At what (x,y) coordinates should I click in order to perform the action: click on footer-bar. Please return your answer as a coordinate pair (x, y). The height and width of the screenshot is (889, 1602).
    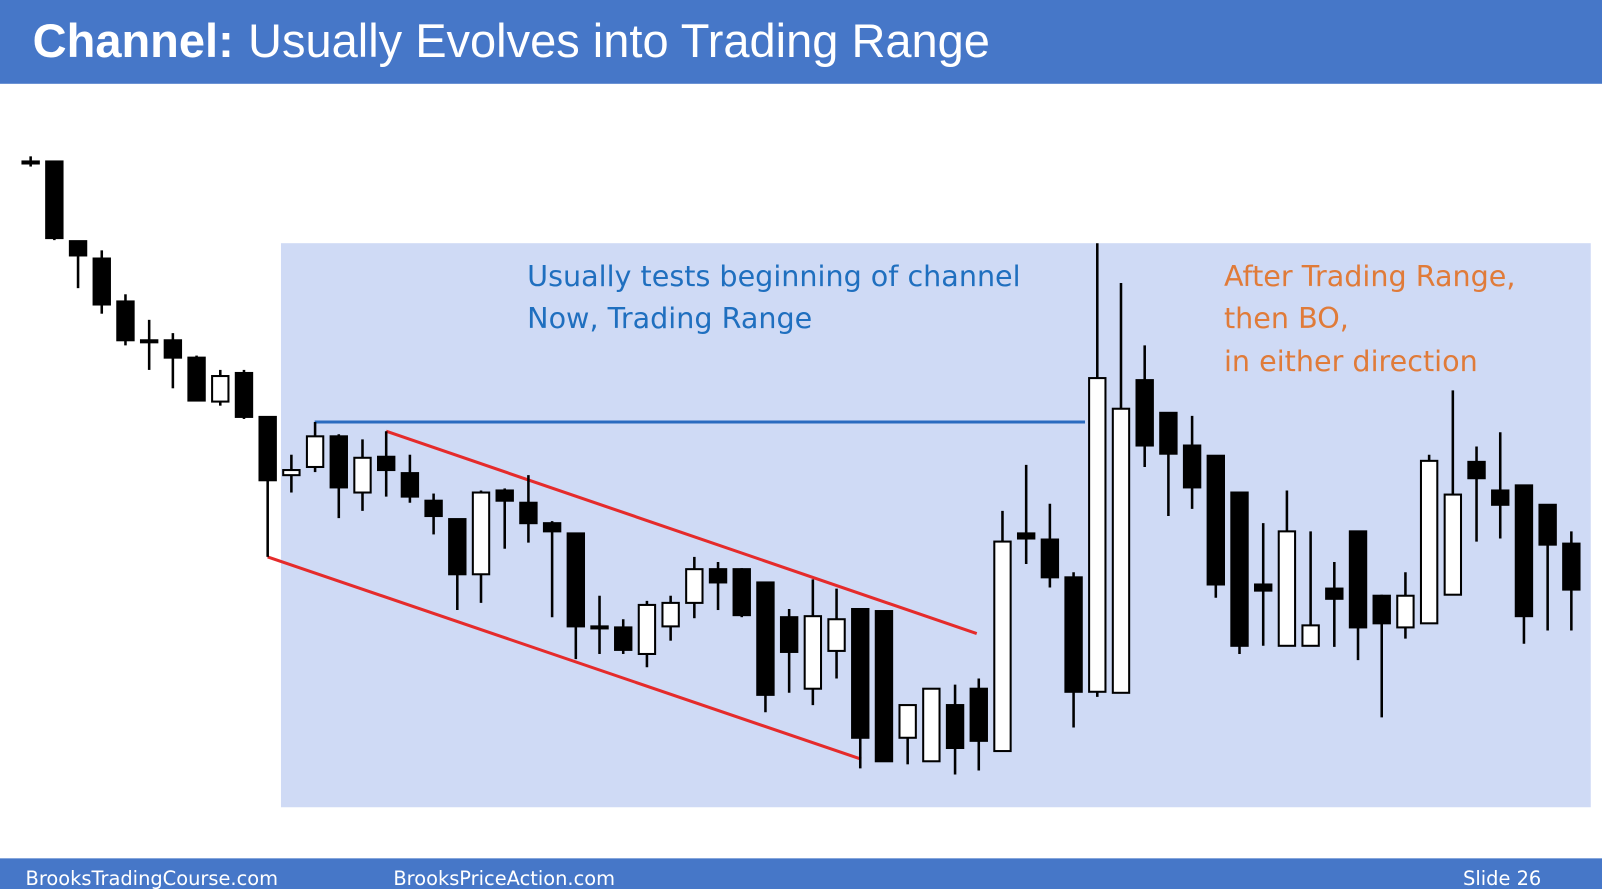
    Looking at the image, I should click on (801, 873).